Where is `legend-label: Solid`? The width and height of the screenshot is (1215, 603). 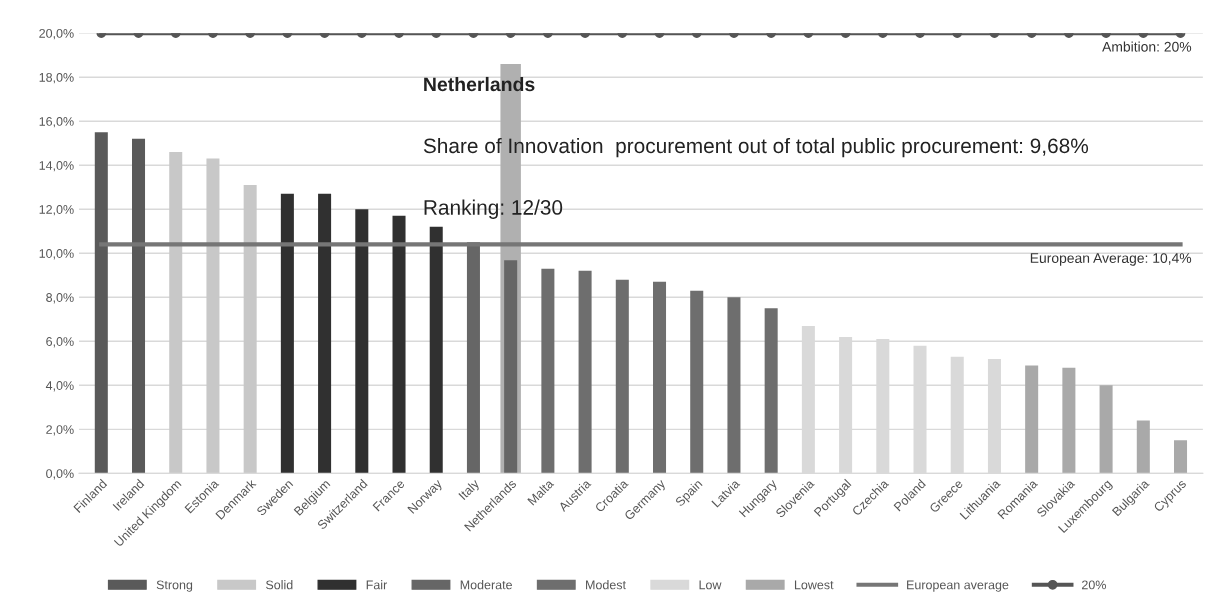 legend-label: Solid is located at coordinates (279, 585).